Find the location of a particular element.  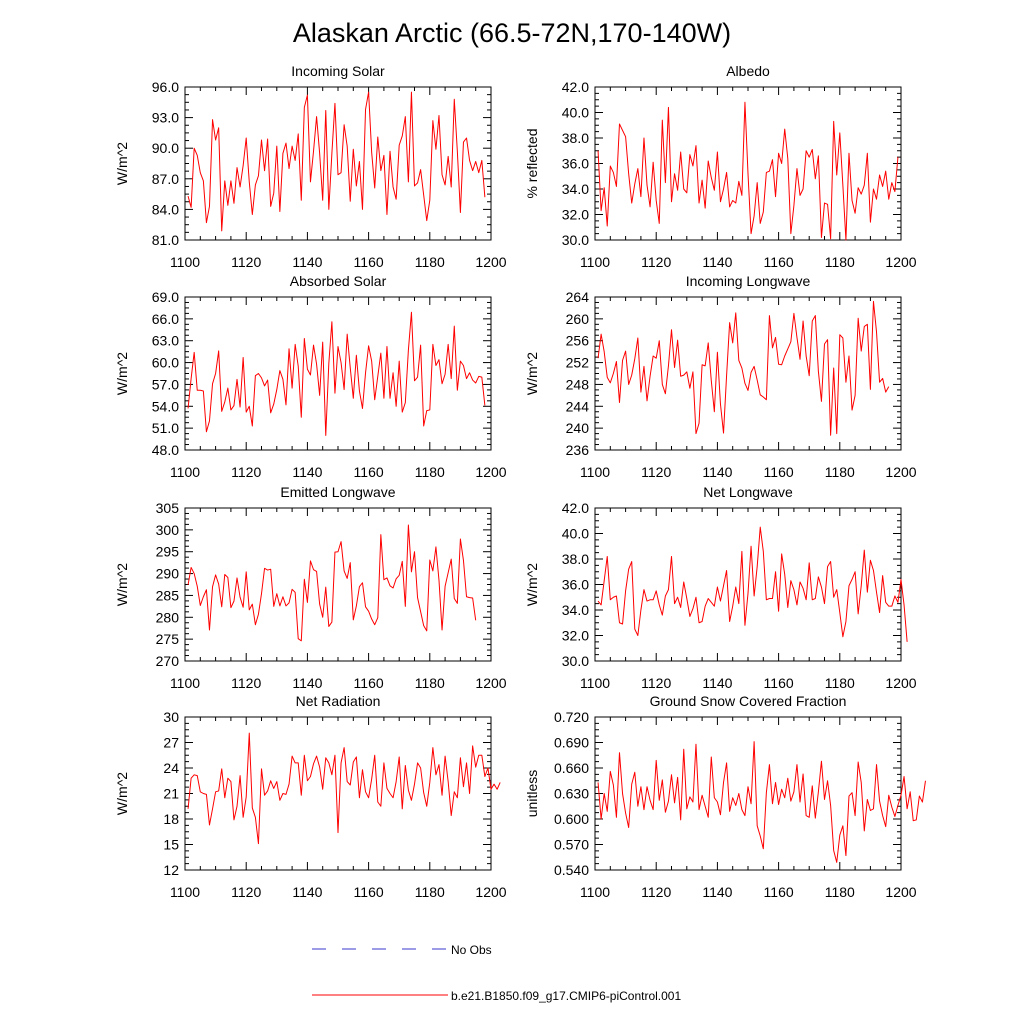

panel-title: Absorbed Solar is located at coordinates (338, 281).